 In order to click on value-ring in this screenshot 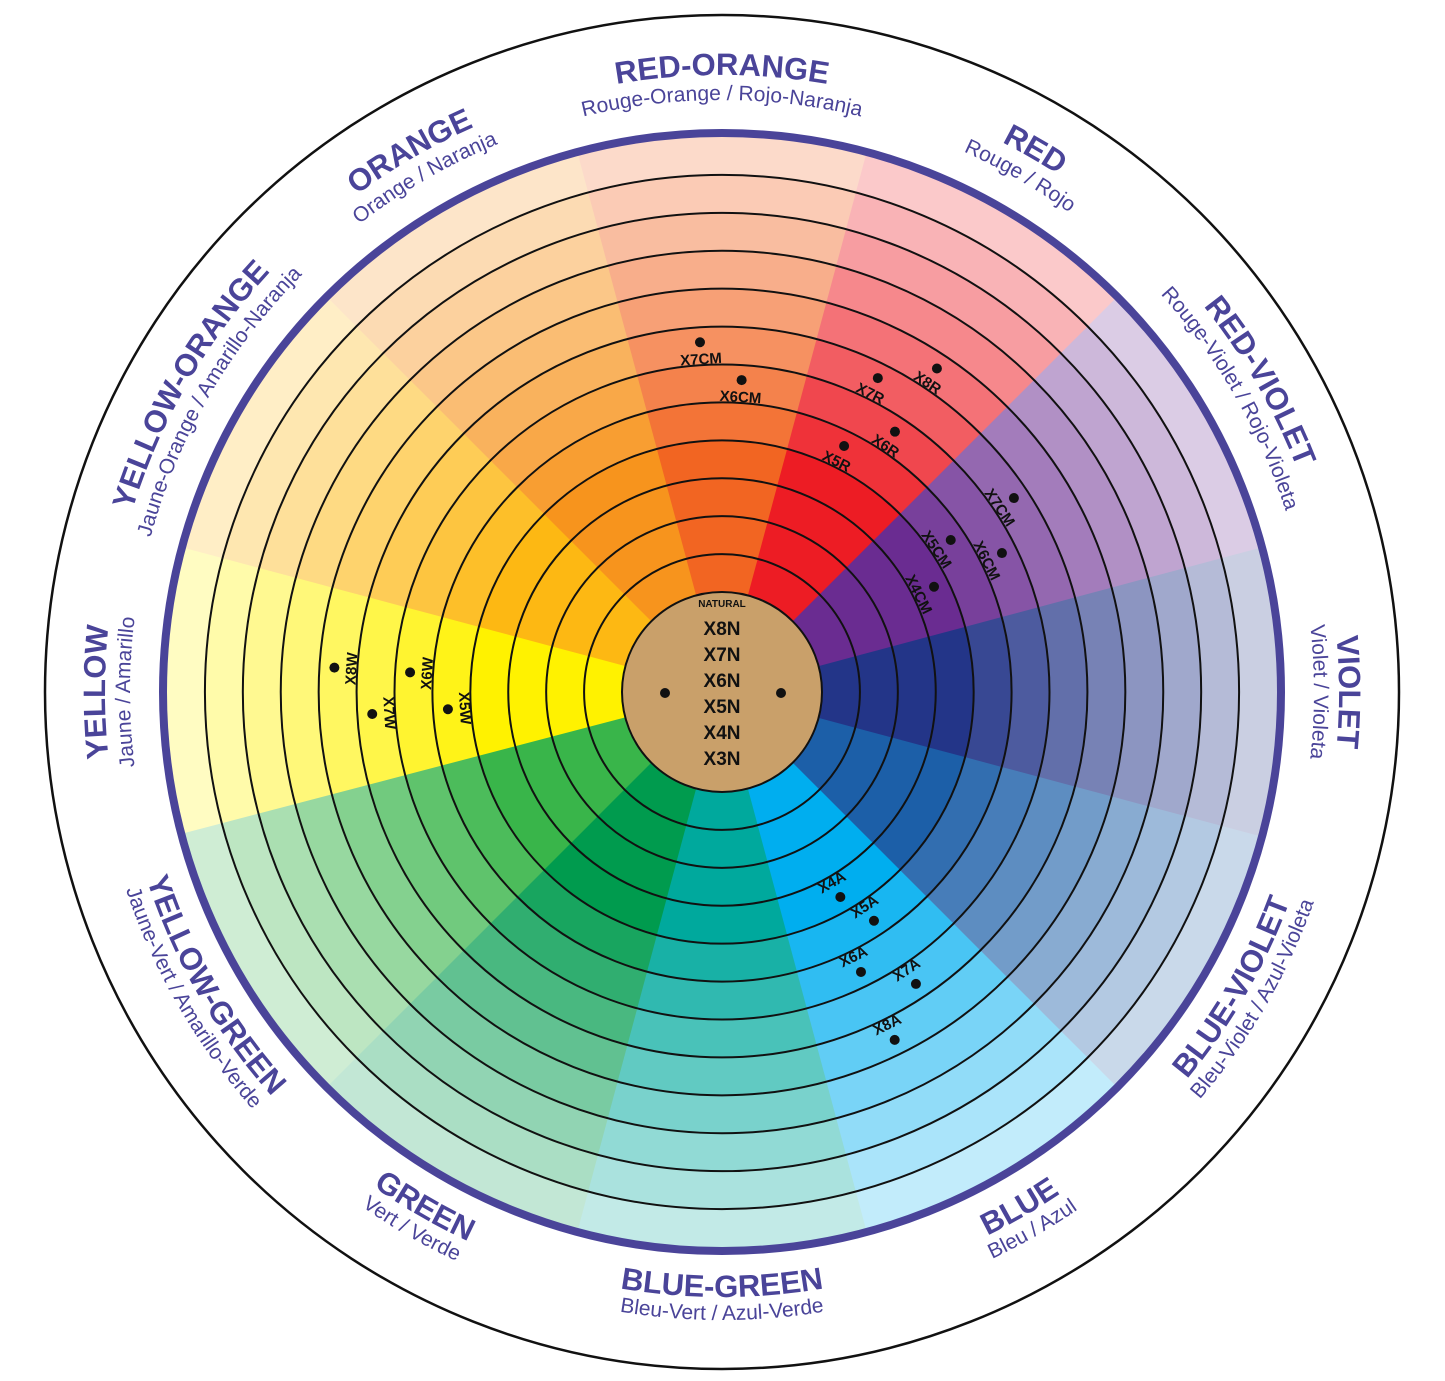, I will do `click(722, 692)`.